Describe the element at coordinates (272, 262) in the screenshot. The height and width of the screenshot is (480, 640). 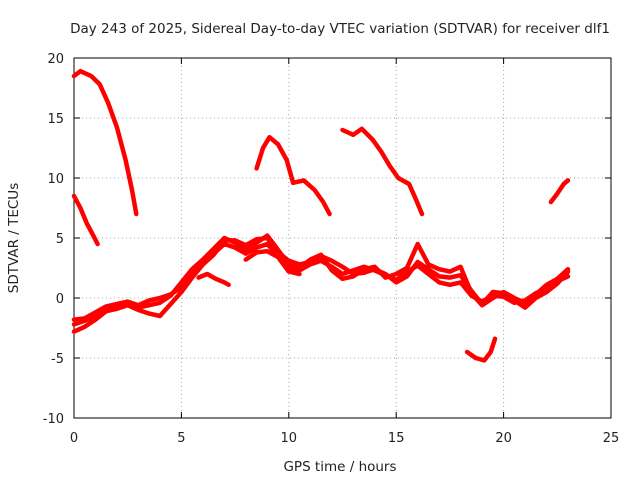
I see `series-arc-k` at that location.